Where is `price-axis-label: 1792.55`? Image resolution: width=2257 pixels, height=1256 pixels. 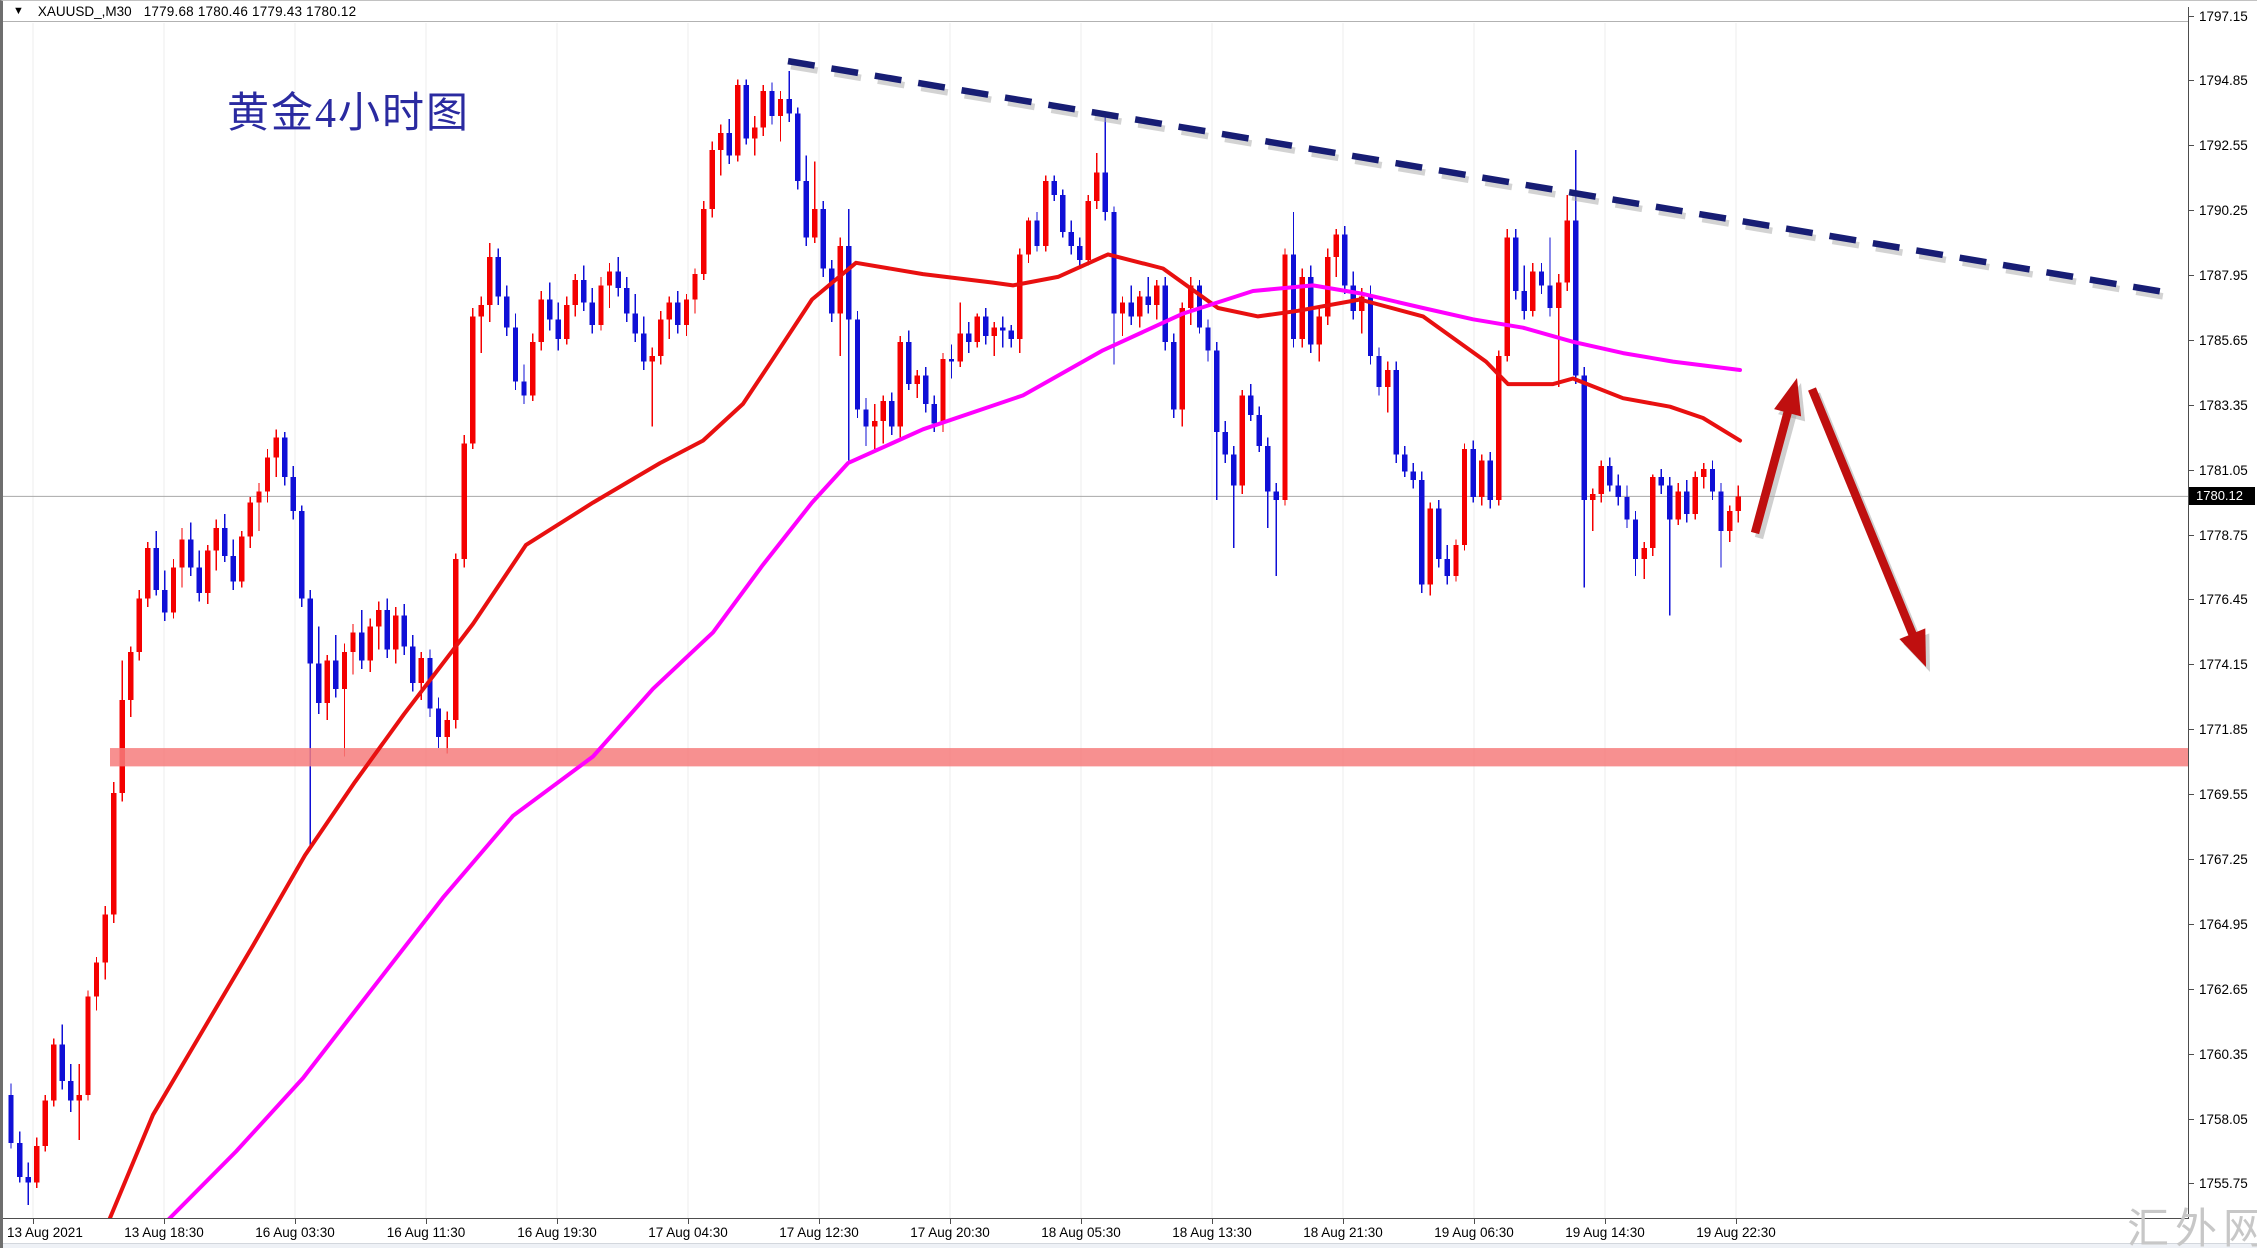
price-axis-label: 1792.55 is located at coordinates (2223, 146).